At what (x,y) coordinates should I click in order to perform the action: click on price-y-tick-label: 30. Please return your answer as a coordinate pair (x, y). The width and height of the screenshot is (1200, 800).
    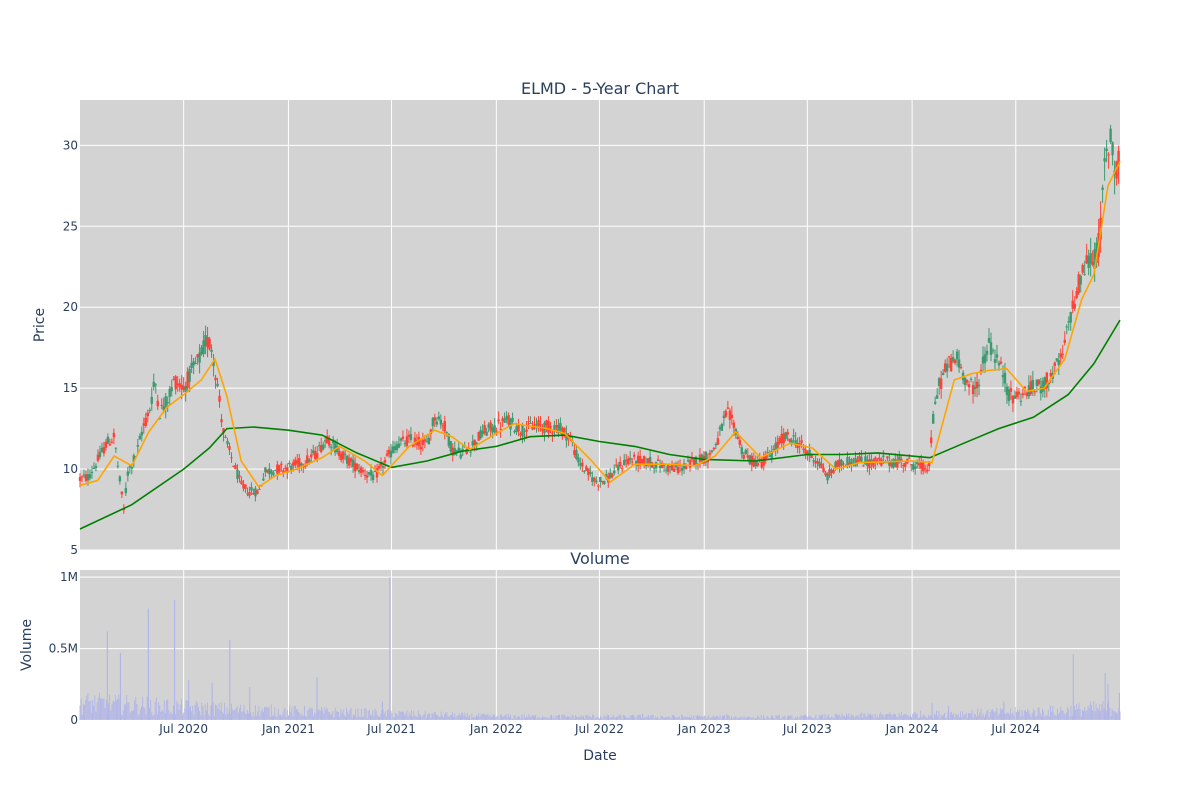
    Looking at the image, I should click on (70, 145).